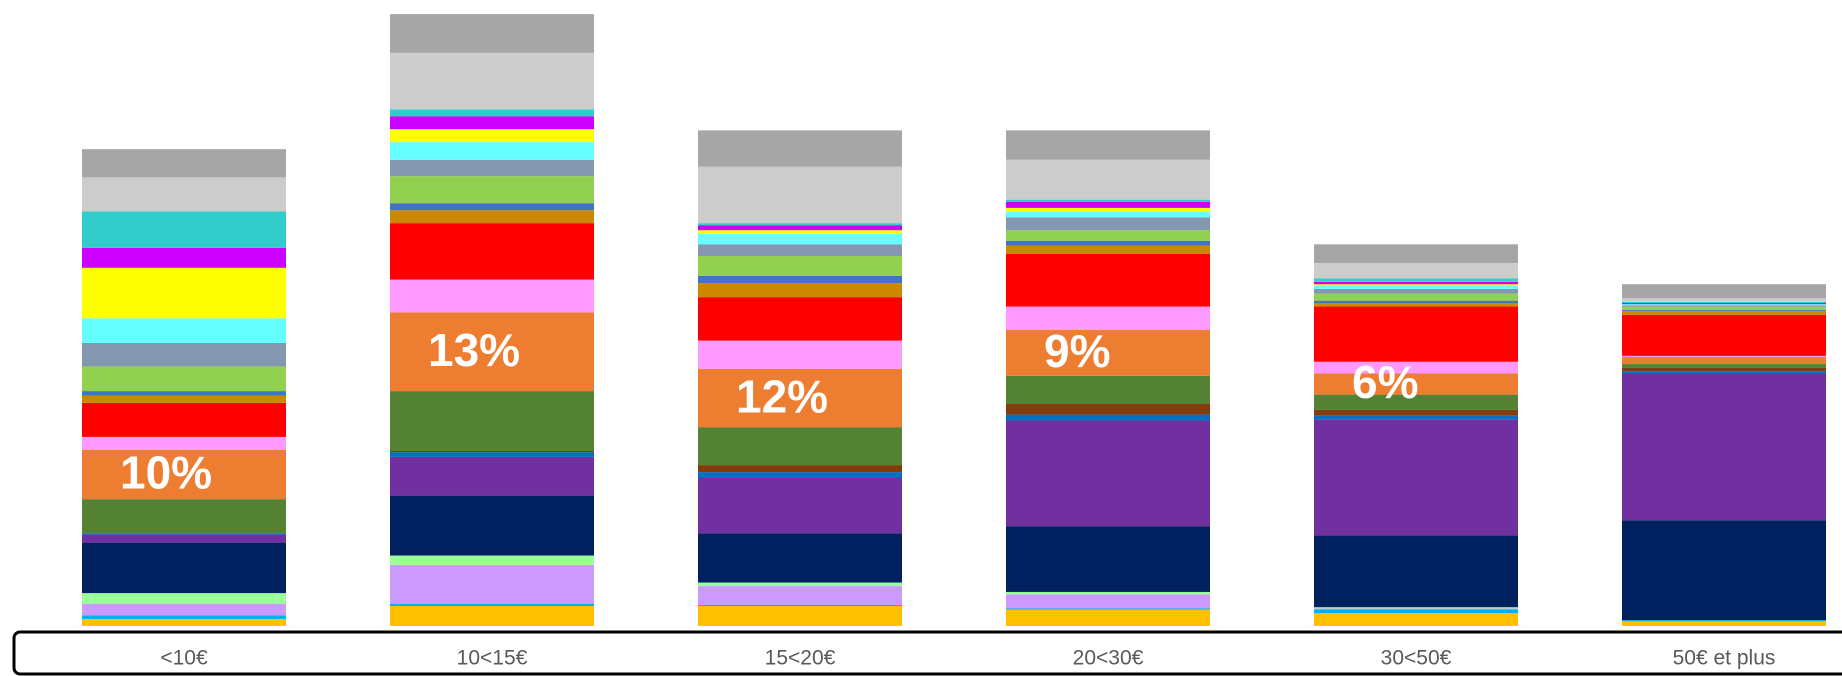  I want to click on segment-label: 6%, so click(1385, 382).